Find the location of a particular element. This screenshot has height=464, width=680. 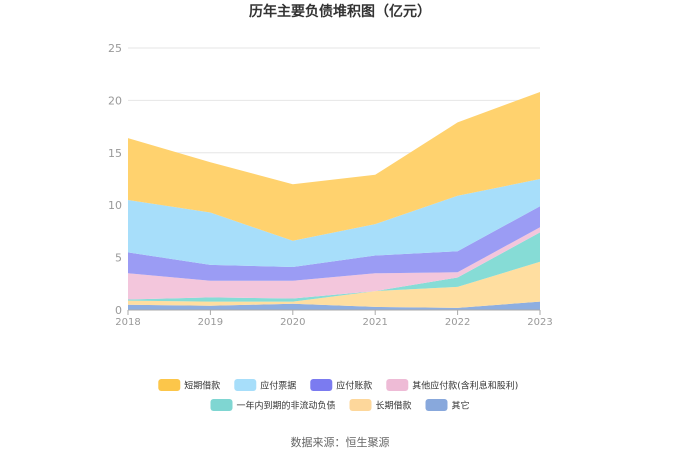

x-tick-label: 2019 is located at coordinates (210, 322).